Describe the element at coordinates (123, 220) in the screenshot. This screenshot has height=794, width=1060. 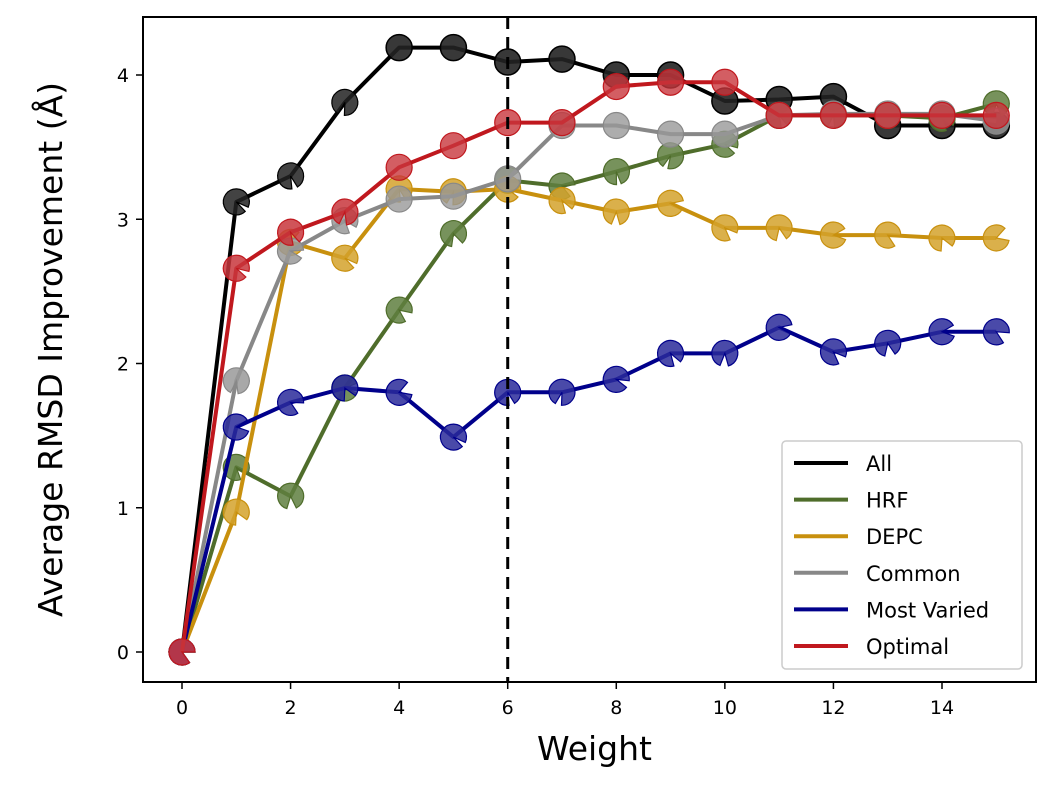
I see `y-tick-label: 3` at that location.